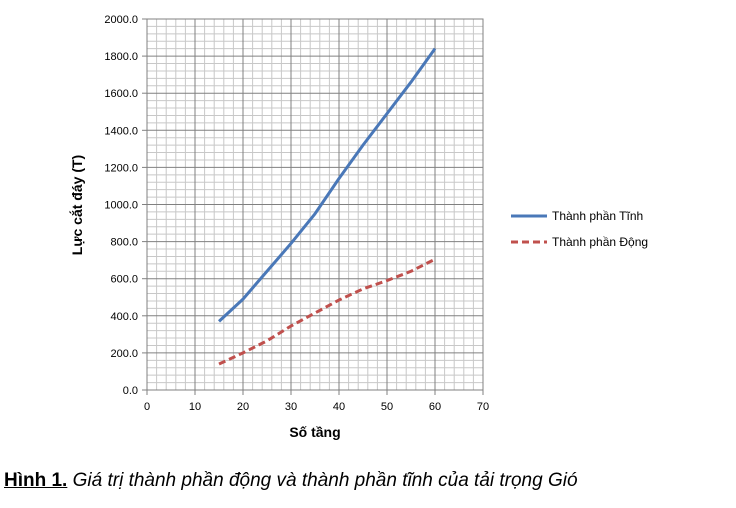 Image resolution: width=736 pixels, height=508 pixels. I want to click on y-tick-label: 1400.0, so click(121, 131).